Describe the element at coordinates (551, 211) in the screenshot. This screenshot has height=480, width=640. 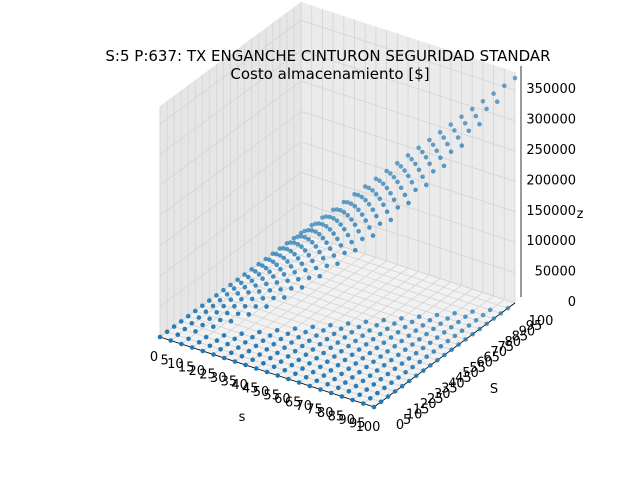
I see `z-tick-label: 150000` at that location.